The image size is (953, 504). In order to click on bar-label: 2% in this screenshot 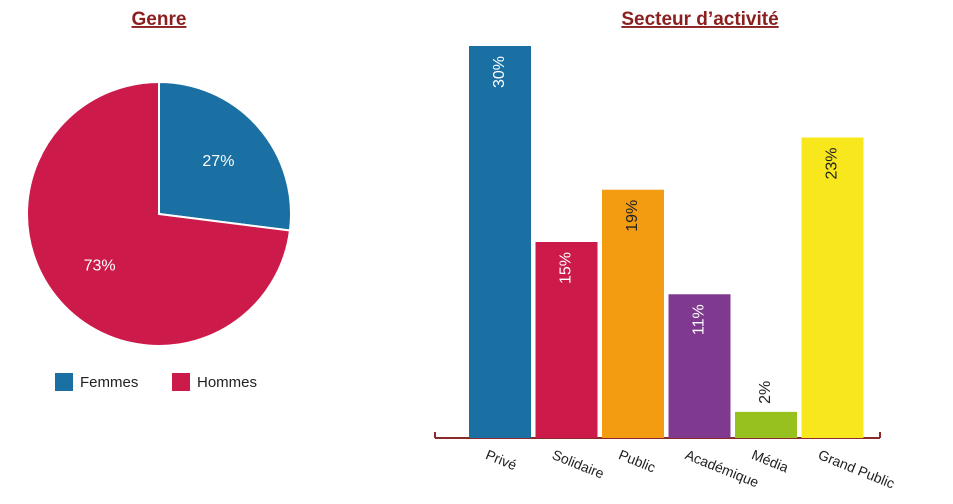, I will do `click(765, 392)`.